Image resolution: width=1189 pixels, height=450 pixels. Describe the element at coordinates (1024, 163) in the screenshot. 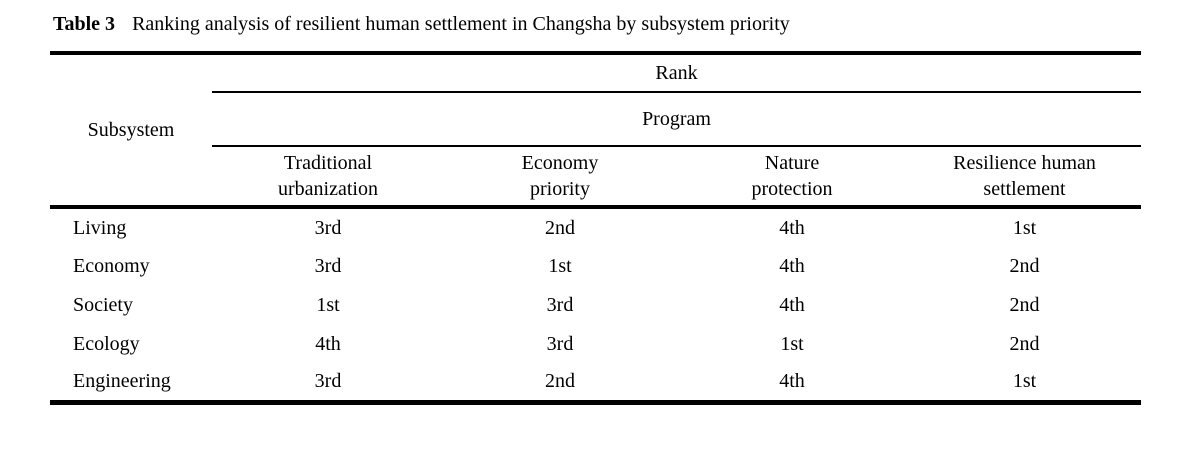

I see `column-header-line: Resilience human` at that location.